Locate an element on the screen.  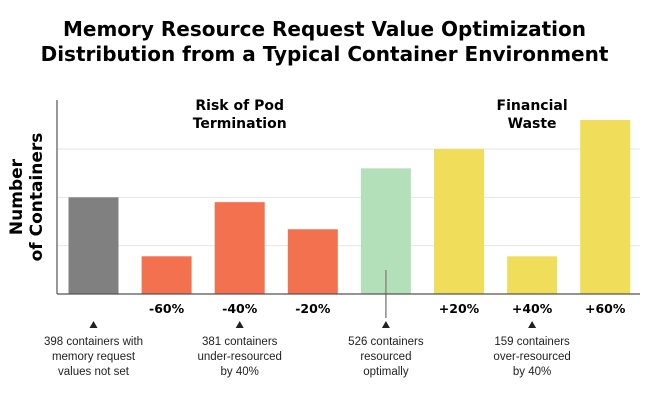
region-label: Waste is located at coordinates (532, 124).